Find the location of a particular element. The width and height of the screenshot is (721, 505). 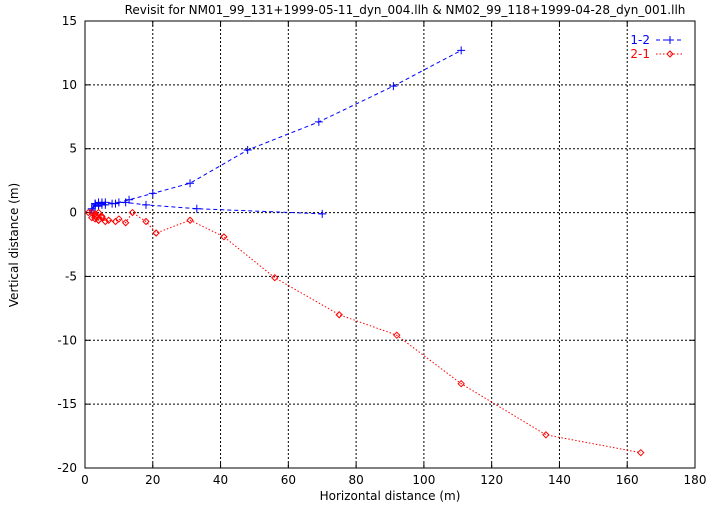

x-tick-label: 160 is located at coordinates (627, 480).